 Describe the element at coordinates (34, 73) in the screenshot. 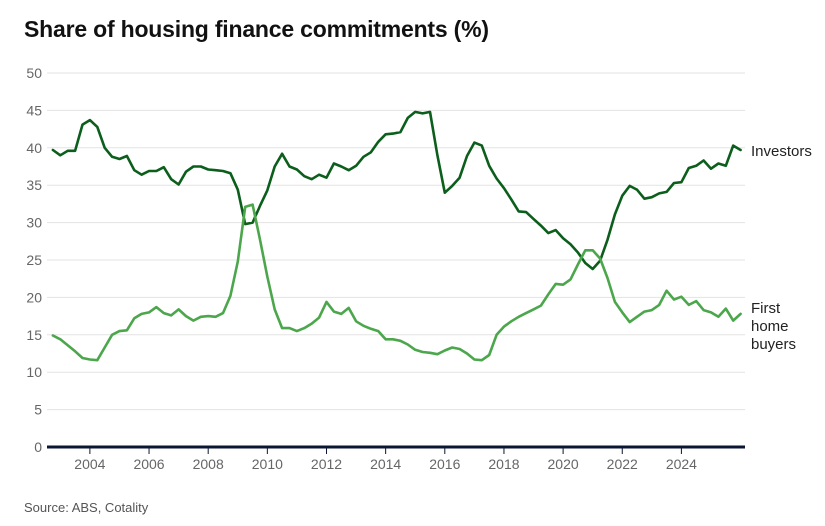

I see `y-tick-label-50: 50` at that location.